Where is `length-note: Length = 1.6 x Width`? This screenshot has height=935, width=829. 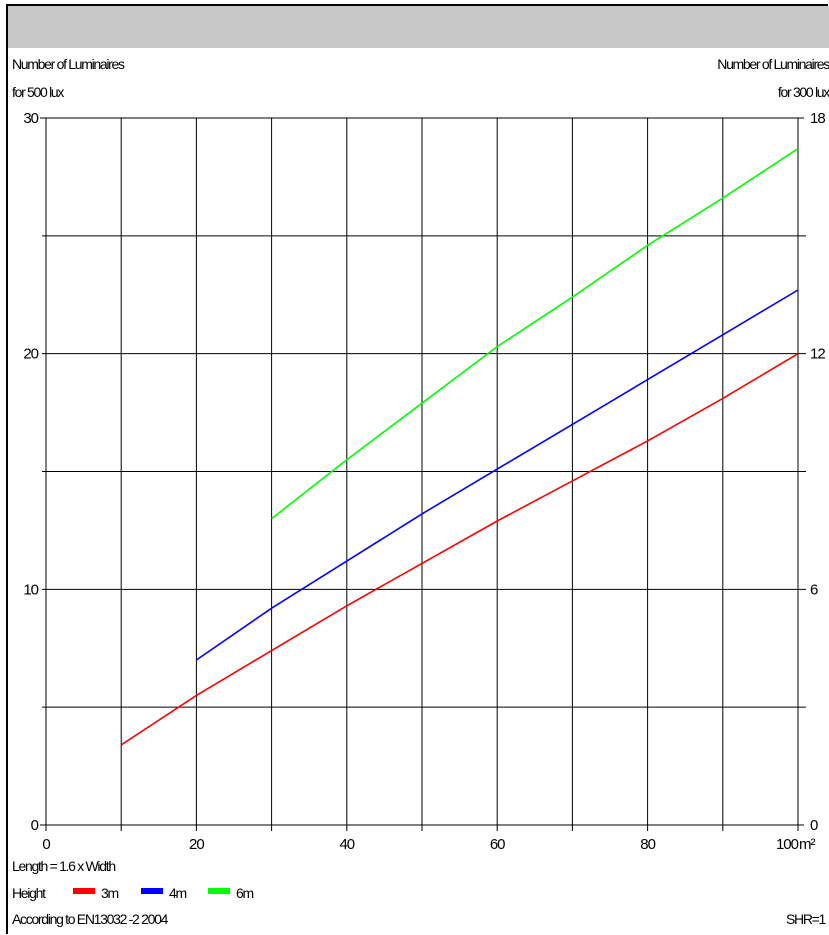 length-note: Length = 1.6 x Width is located at coordinates (64, 866).